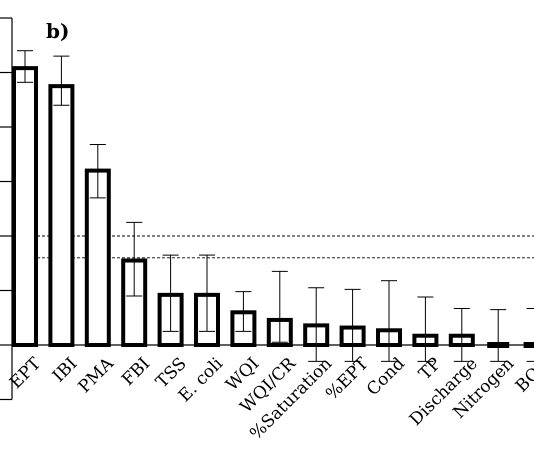  What do you see at coordinates (136, 372) in the screenshot?
I see `x-tick-label: FBI` at bounding box center [136, 372].